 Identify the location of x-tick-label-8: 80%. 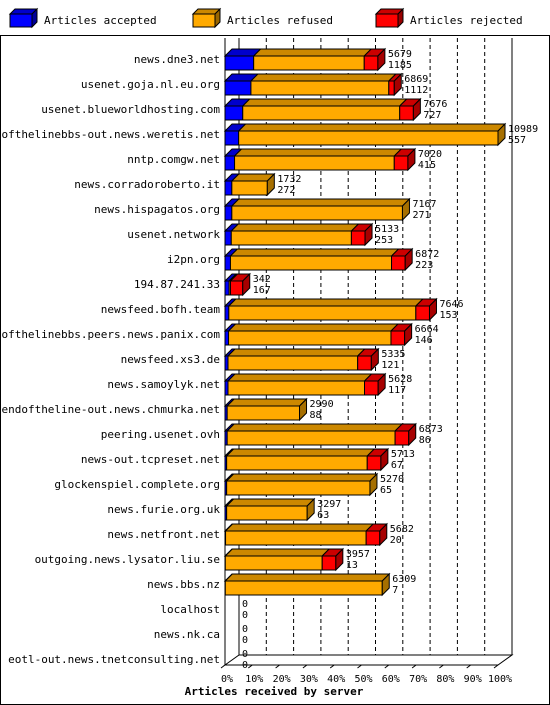
(445, 679).